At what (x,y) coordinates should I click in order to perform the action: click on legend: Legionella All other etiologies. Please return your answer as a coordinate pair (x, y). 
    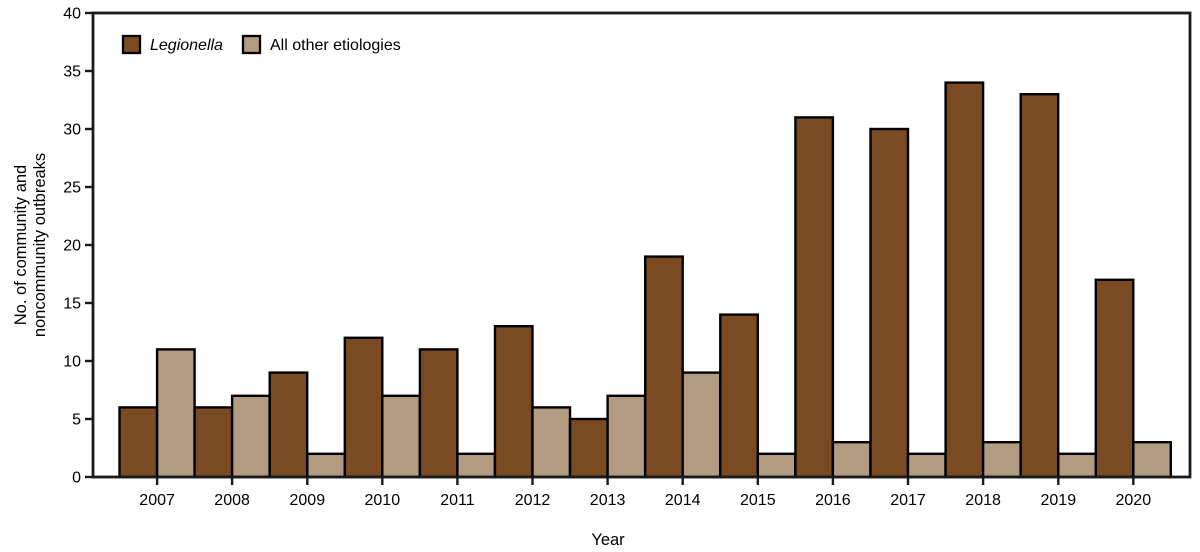
    Looking at the image, I should click on (261, 44).